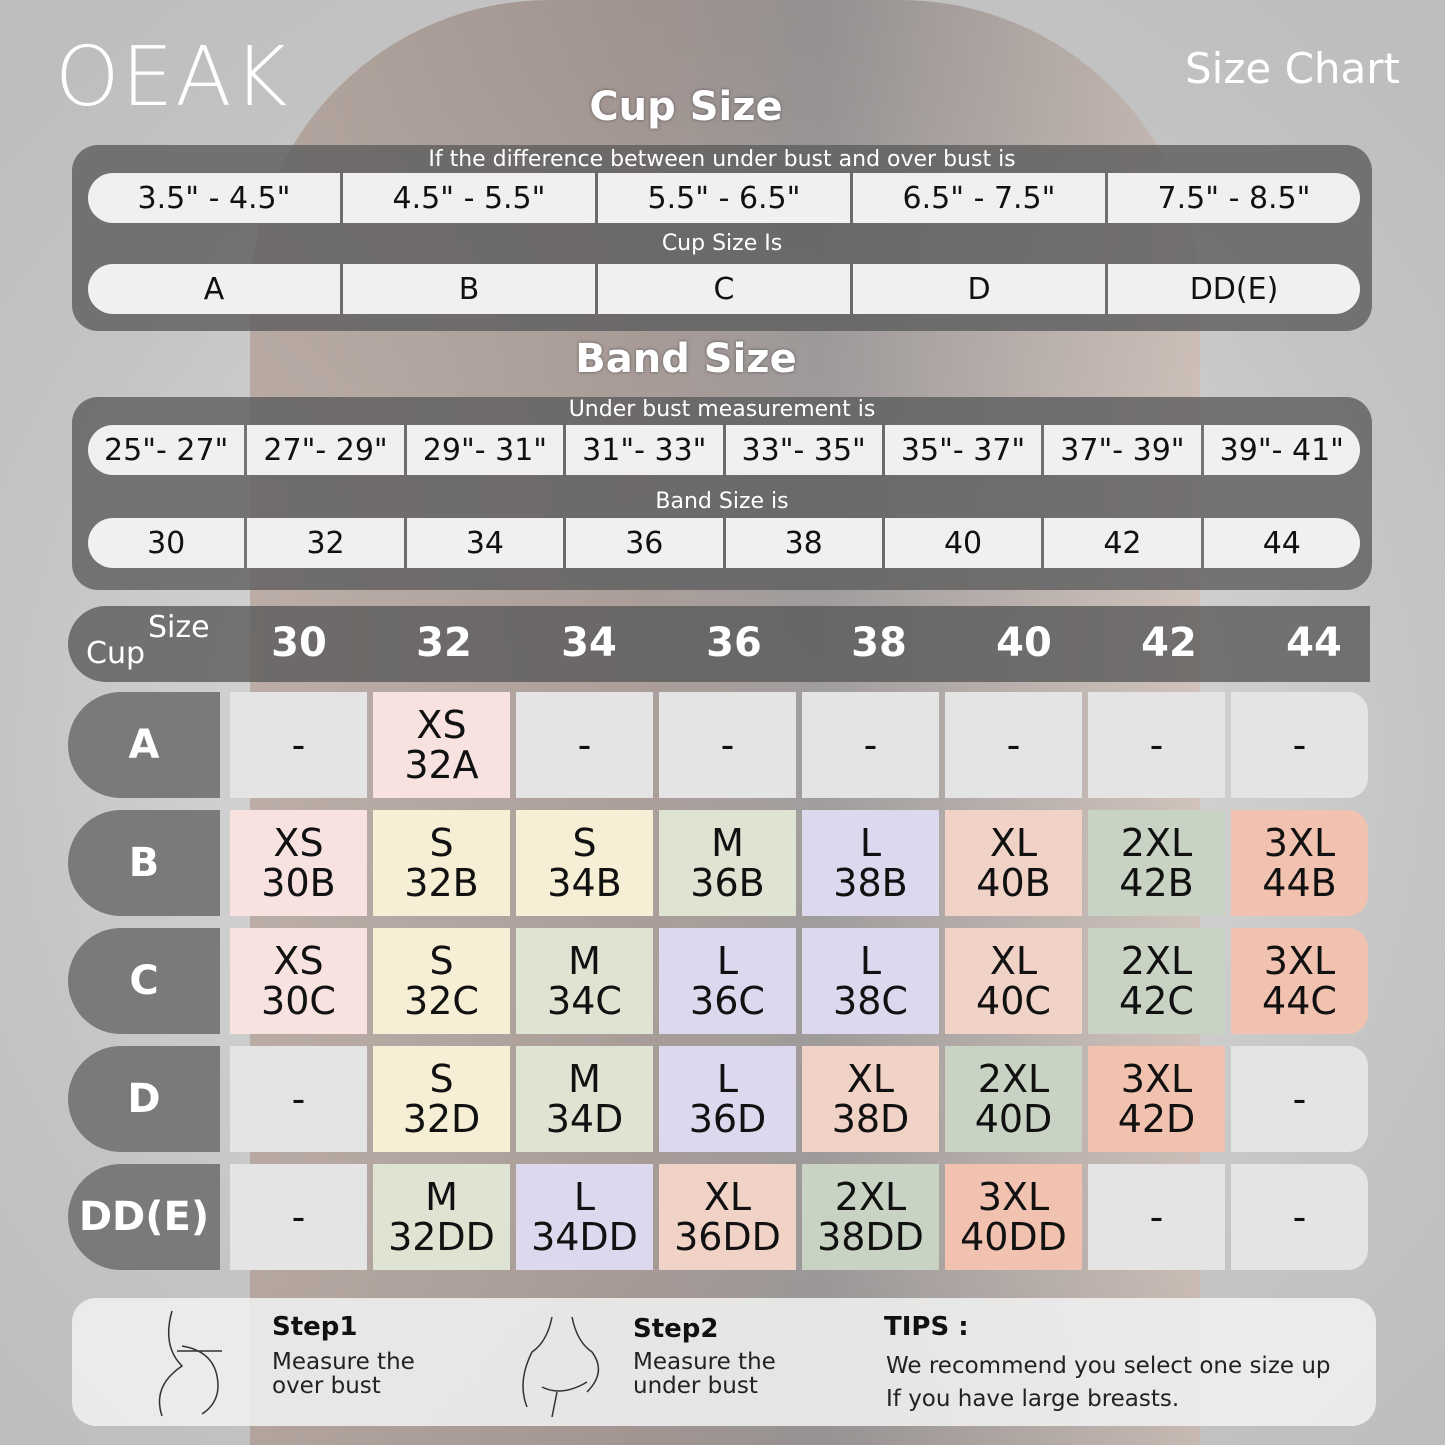 The height and width of the screenshot is (1445, 1445). I want to click on column-header: 42, so click(1169, 643).